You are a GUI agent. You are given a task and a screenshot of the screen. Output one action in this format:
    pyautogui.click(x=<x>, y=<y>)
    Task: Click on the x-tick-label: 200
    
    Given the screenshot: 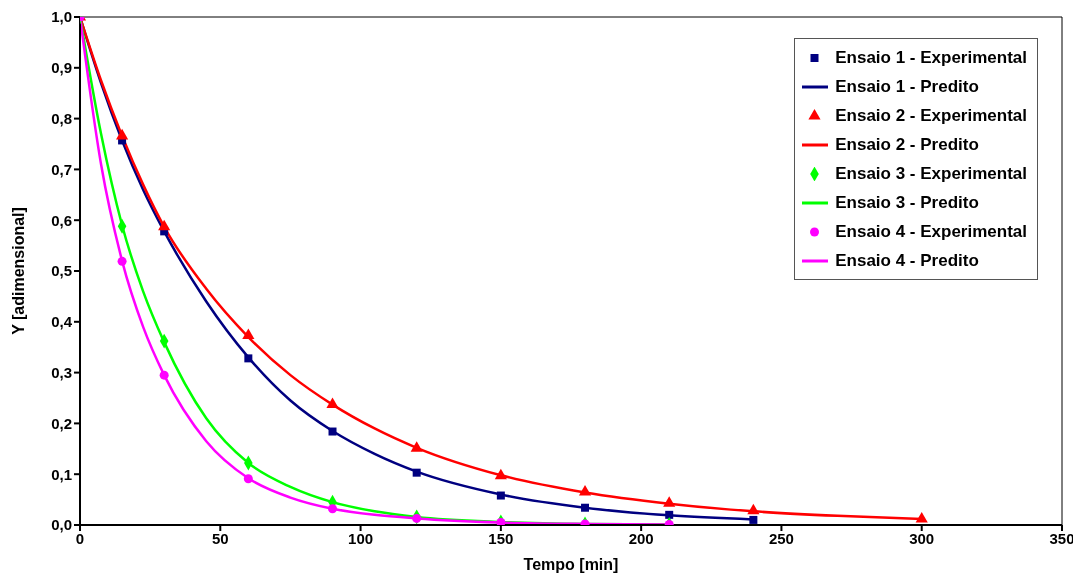 What is the action you would take?
    pyautogui.click(x=641, y=538)
    